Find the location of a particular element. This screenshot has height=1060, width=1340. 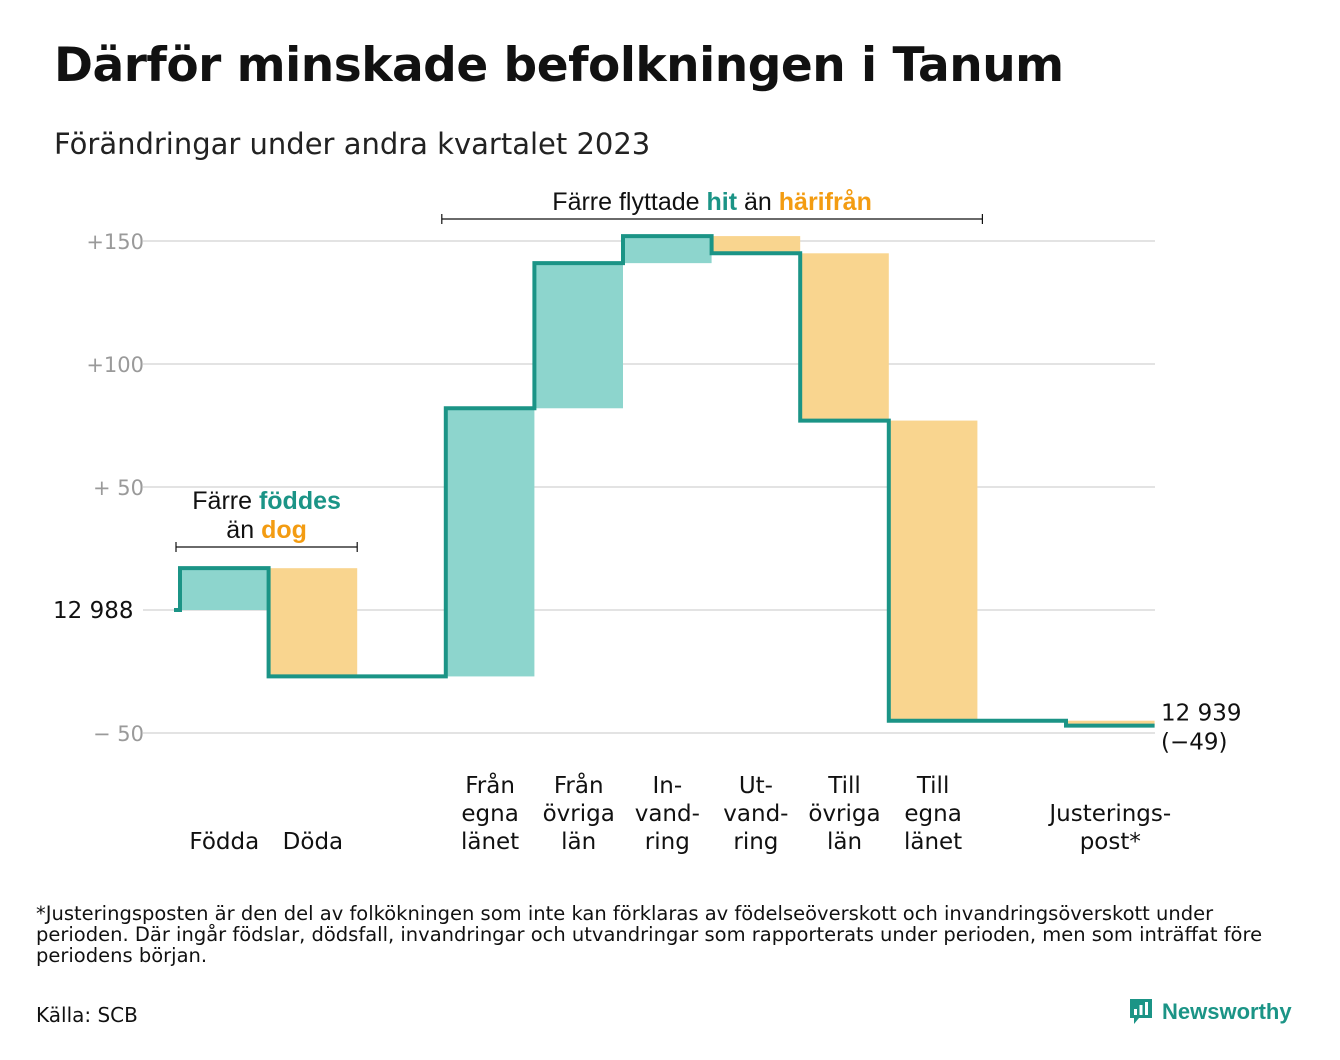

births-annotation-text: än dog is located at coordinates (266, 530).